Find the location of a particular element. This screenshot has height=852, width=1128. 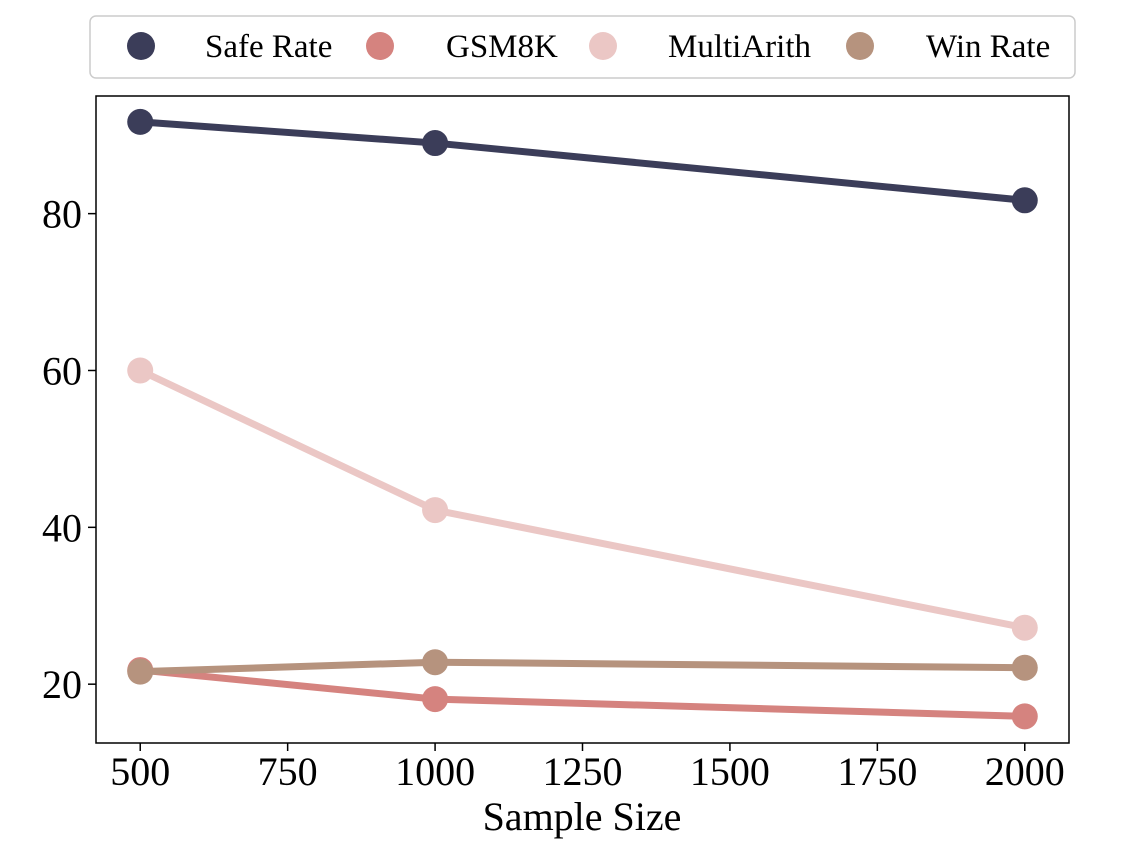

y-tick-label: 80 is located at coordinates (62, 214).